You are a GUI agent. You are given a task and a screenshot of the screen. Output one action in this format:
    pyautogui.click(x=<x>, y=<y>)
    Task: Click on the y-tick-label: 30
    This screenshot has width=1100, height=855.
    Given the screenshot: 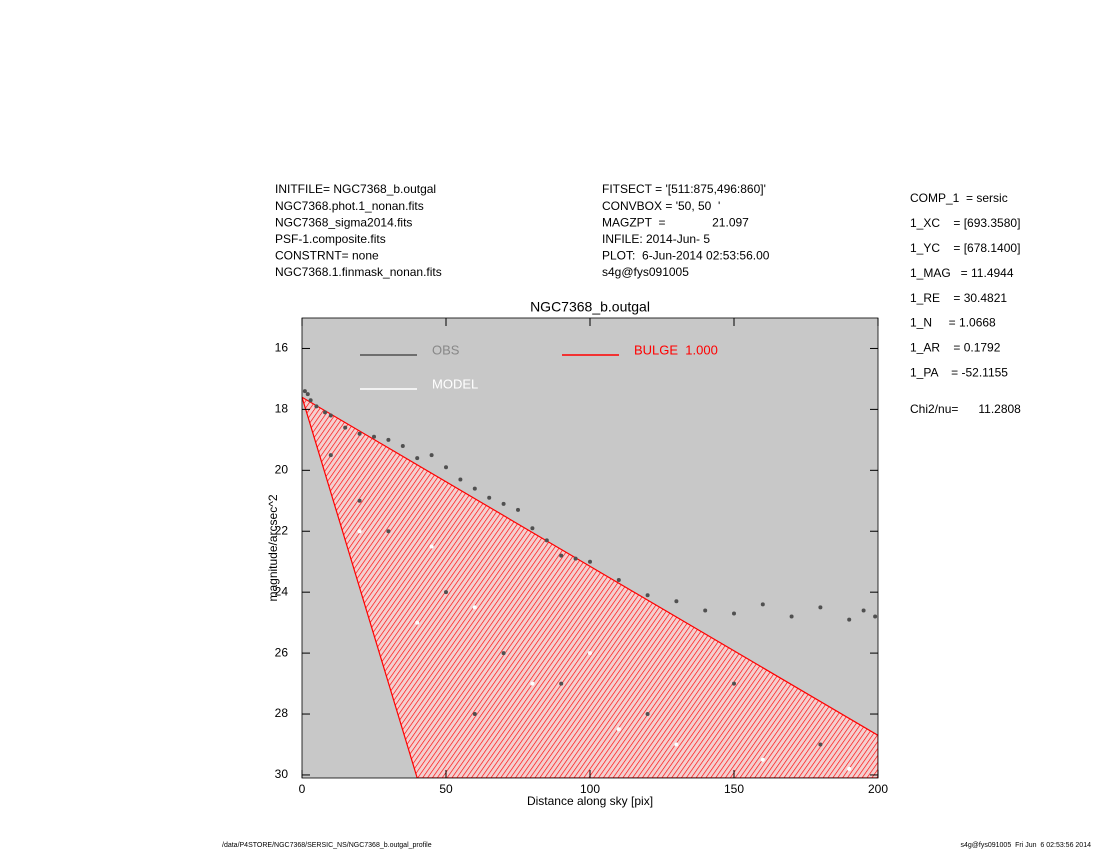 What is the action you would take?
    pyautogui.click(x=282, y=774)
    